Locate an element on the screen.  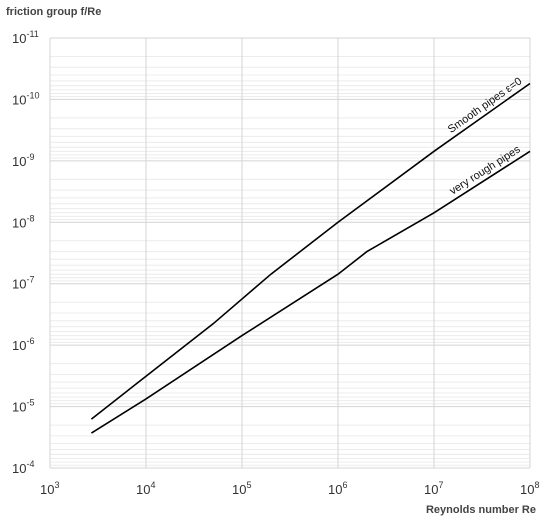
x-tick-label: 10⁶ is located at coordinates (337, 488).